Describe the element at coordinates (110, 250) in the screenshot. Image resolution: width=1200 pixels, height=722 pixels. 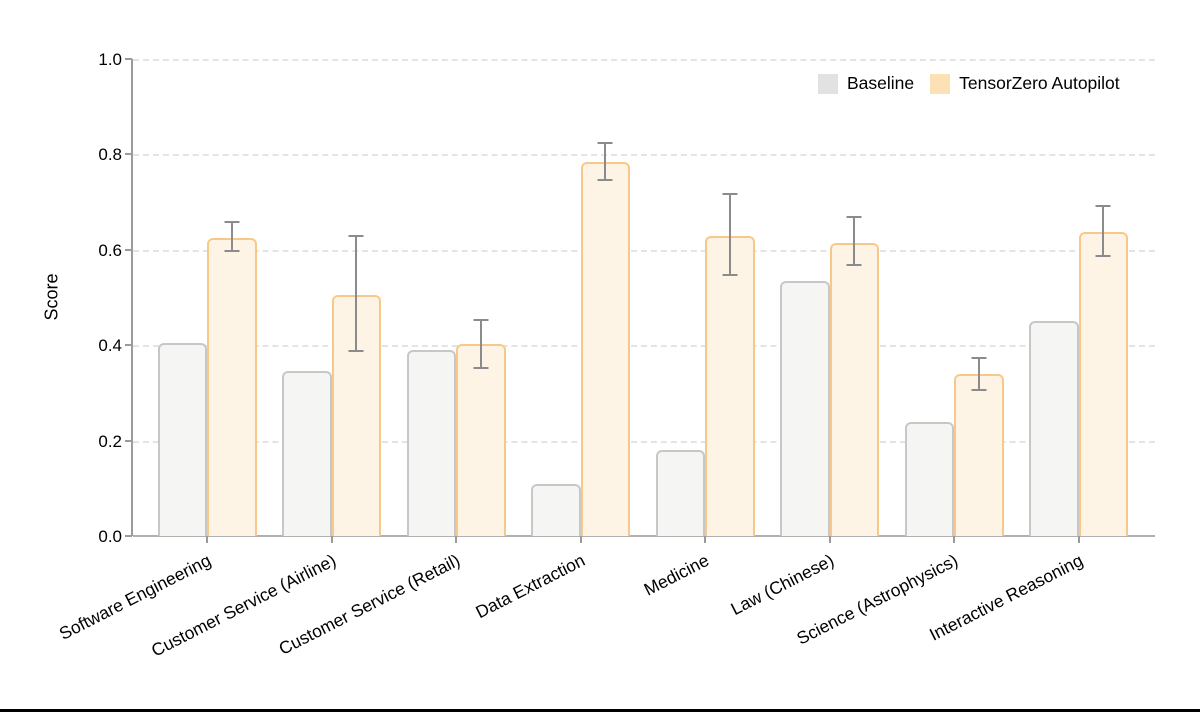
I see `y-tick-label-0.6: 0.6` at that location.